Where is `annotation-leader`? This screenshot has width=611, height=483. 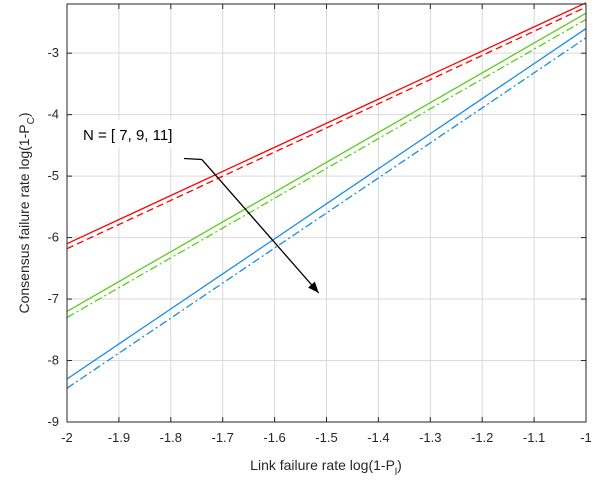
annotation-leader is located at coordinates (192, 159).